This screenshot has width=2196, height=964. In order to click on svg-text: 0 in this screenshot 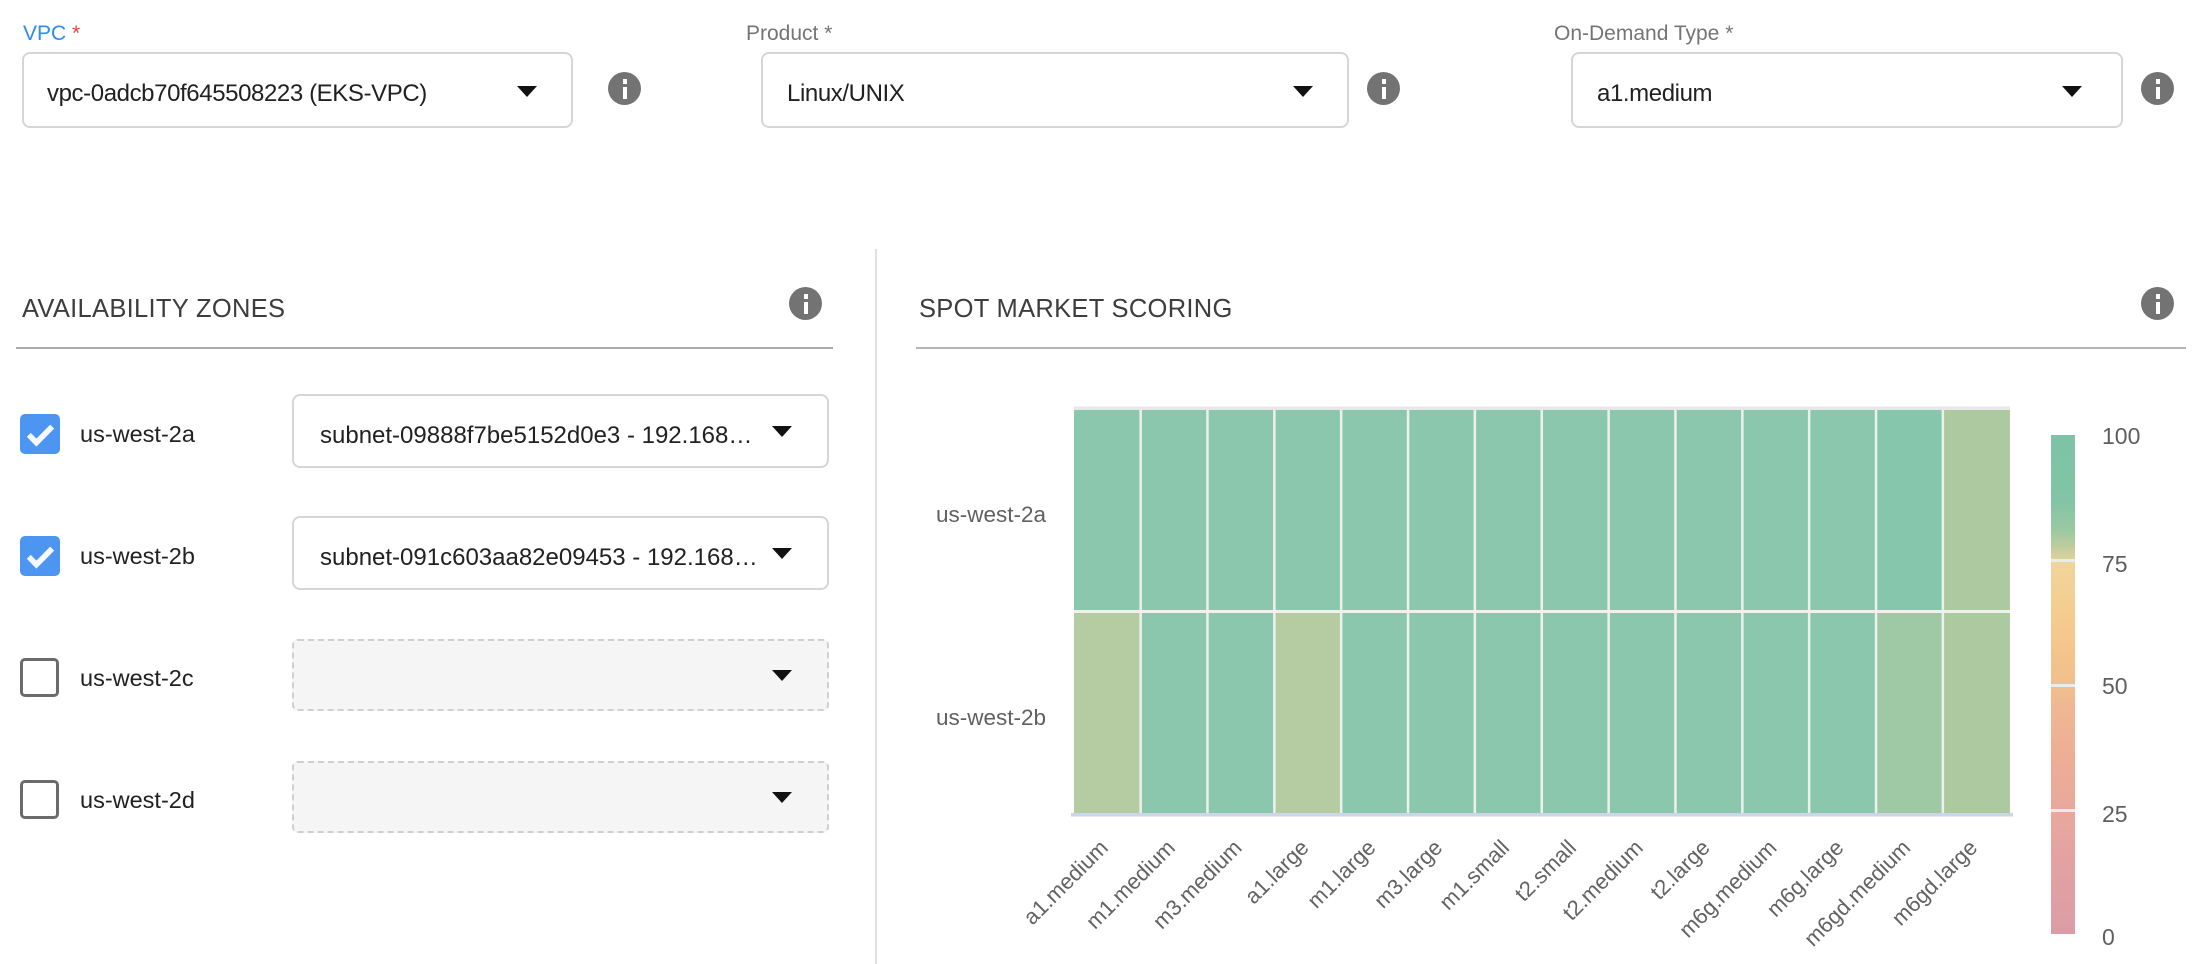, I will do `click(2108, 937)`.